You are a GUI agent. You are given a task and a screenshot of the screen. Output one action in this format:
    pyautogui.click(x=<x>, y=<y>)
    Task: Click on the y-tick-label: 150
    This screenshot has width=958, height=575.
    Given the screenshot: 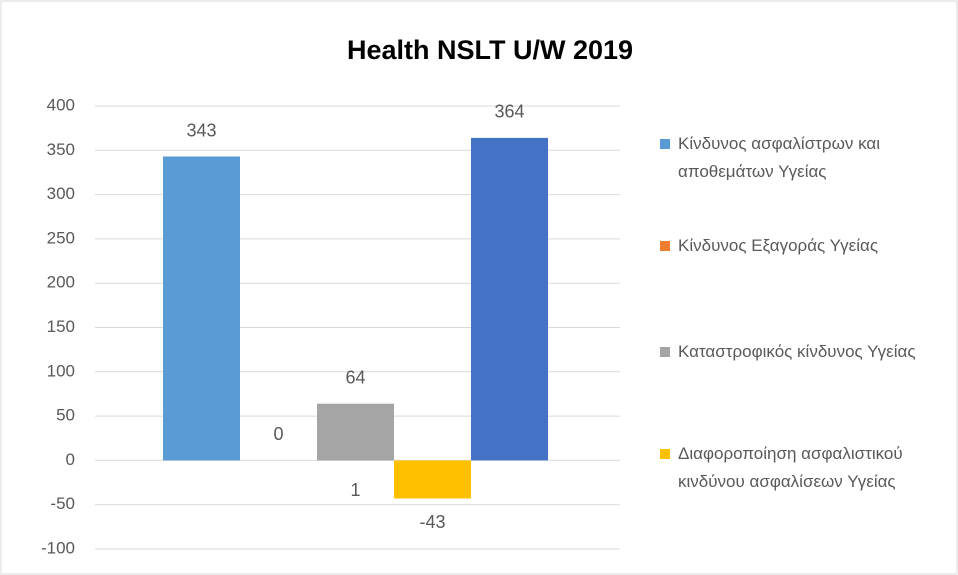 What is the action you would take?
    pyautogui.click(x=61, y=326)
    